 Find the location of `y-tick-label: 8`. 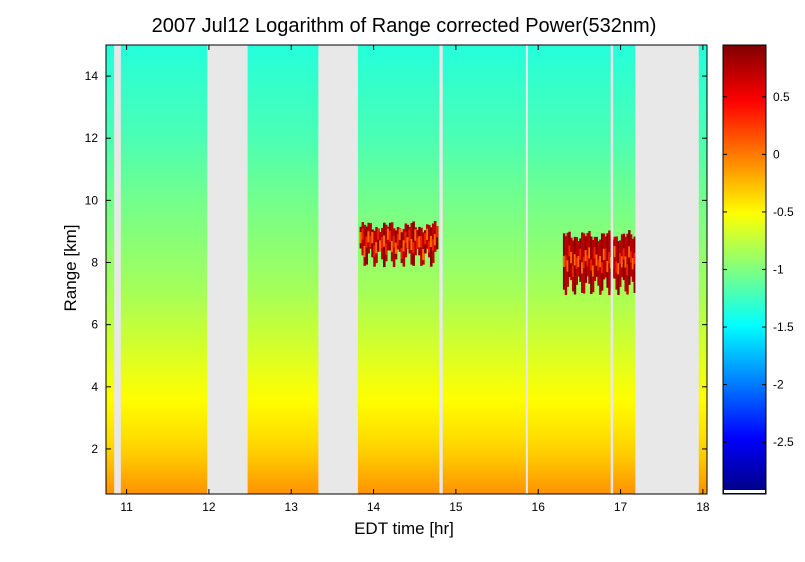

y-tick-label: 8 is located at coordinates (94, 263).